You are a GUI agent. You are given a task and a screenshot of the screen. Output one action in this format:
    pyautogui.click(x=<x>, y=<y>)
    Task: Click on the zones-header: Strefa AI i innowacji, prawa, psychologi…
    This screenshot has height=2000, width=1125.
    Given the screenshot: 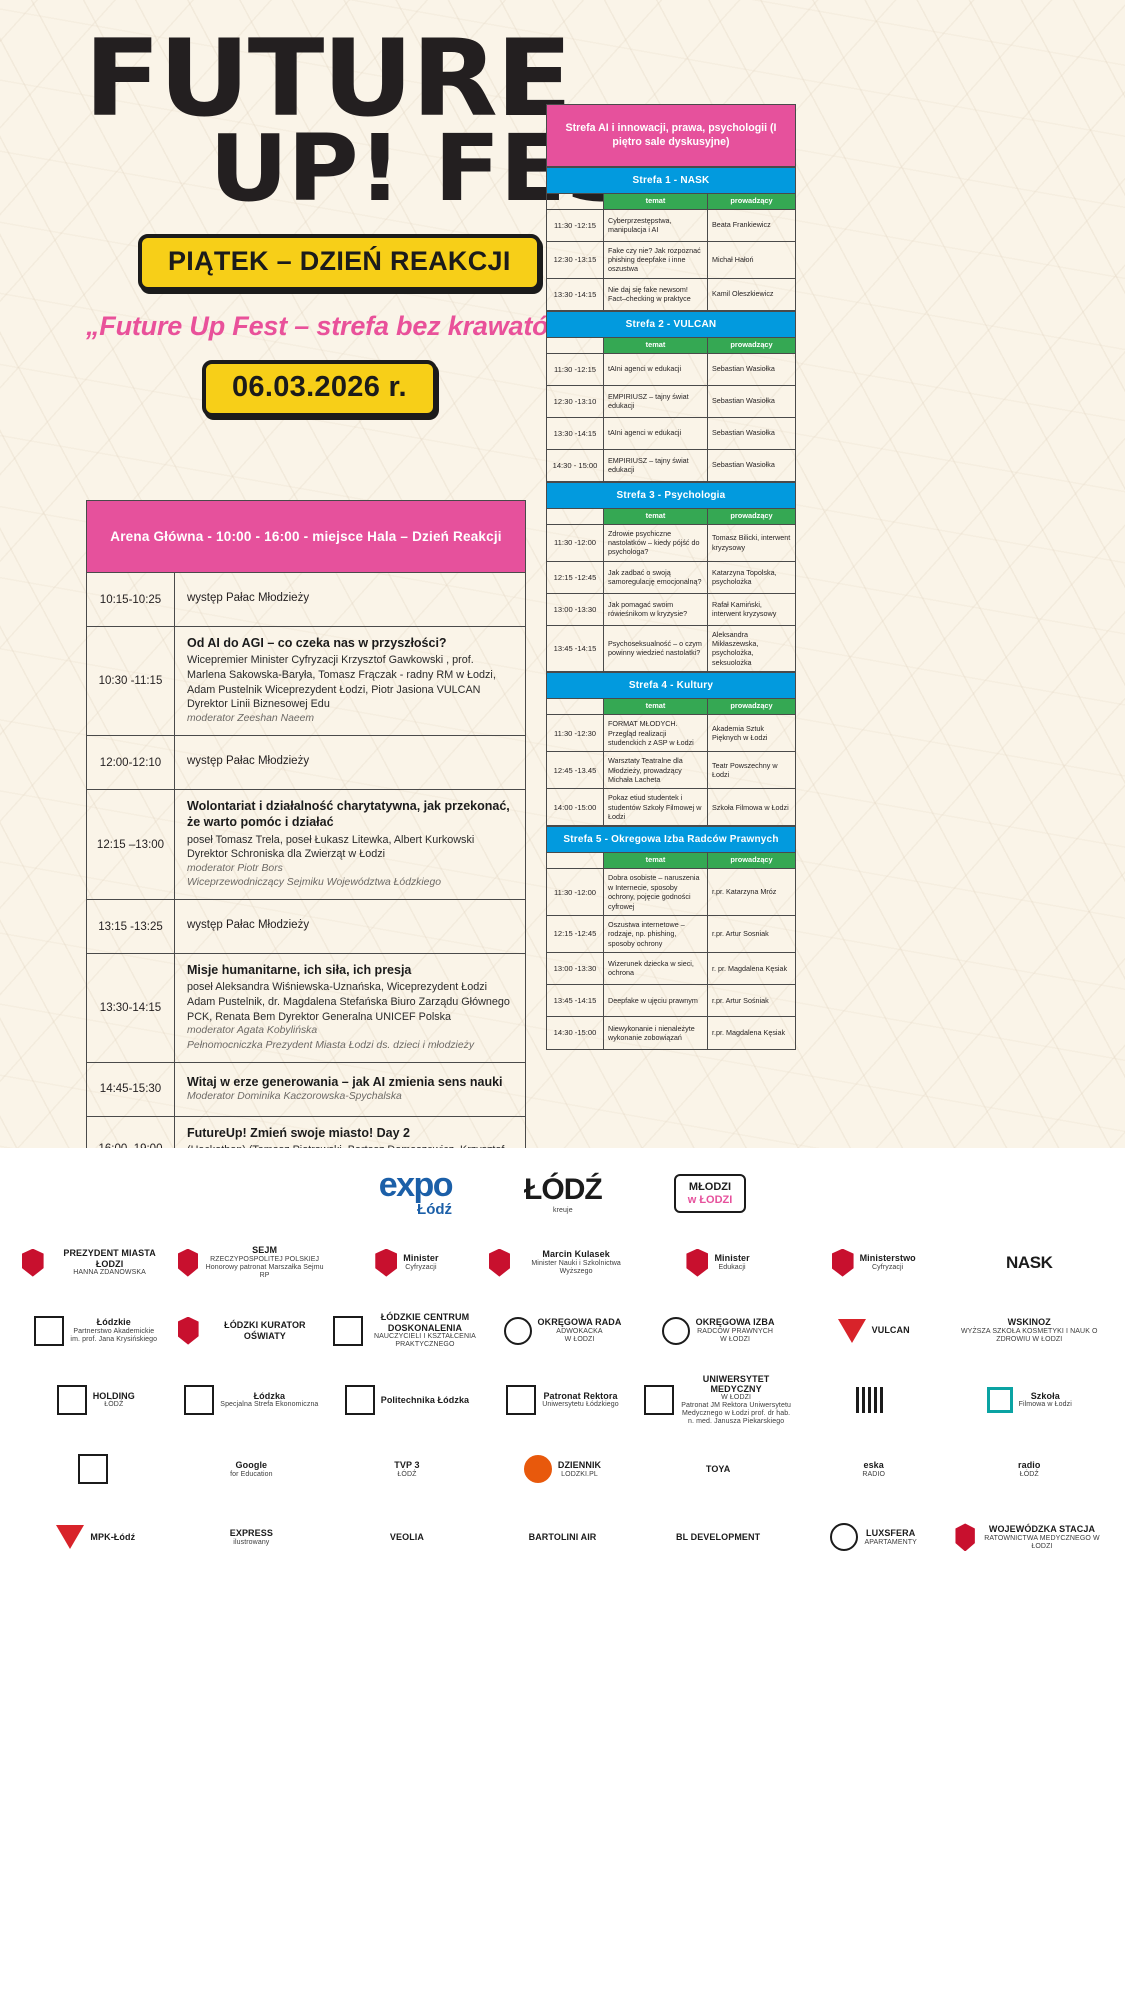 What is the action you would take?
    pyautogui.click(x=671, y=136)
    